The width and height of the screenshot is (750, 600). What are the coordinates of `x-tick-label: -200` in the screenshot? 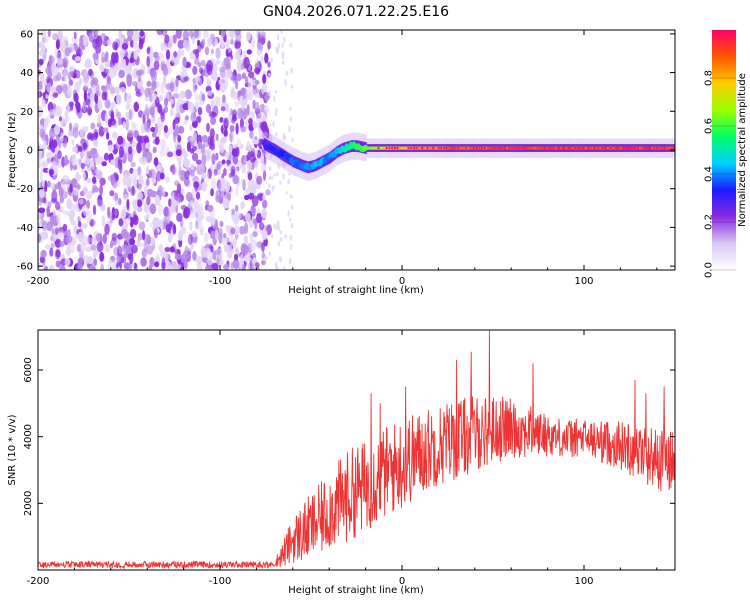 It's located at (38, 281).